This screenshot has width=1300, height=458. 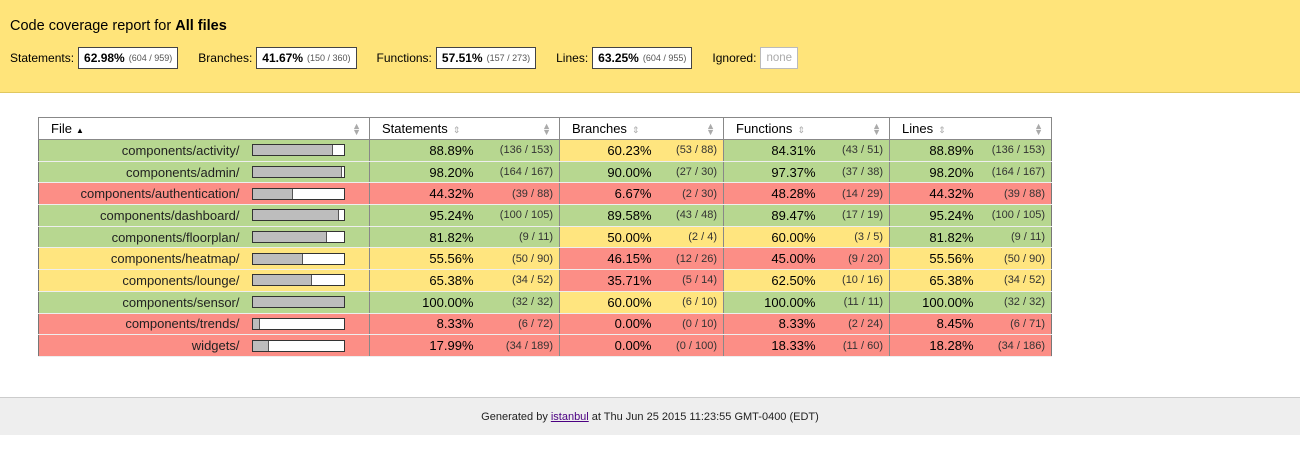 What do you see at coordinates (690, 194) in the screenshot?
I see `br-fraction-cell: (2 / 30)` at bounding box center [690, 194].